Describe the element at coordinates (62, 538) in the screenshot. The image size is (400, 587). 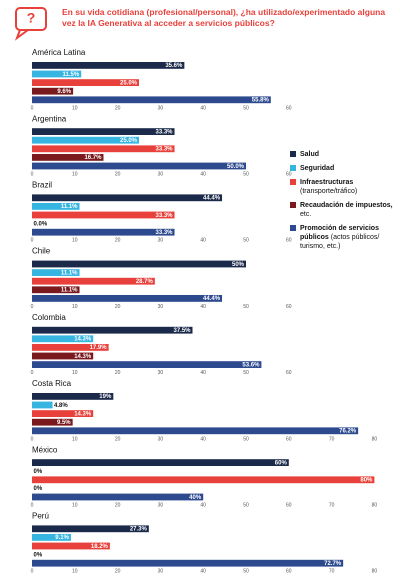
I see `value-label: 9.1%` at that location.